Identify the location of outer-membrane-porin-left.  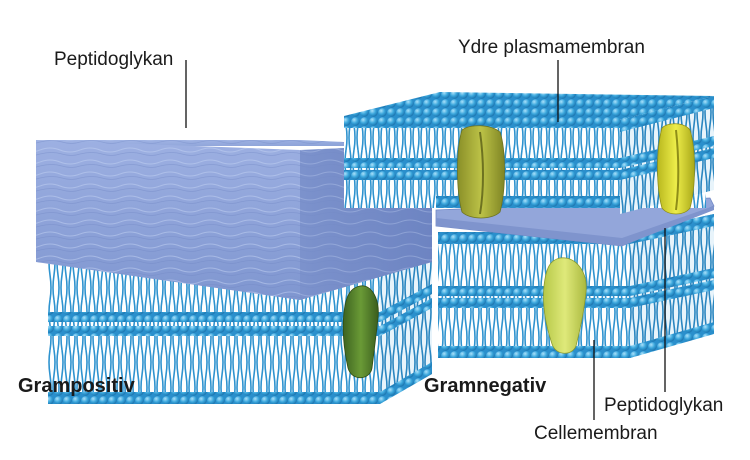
(481, 172).